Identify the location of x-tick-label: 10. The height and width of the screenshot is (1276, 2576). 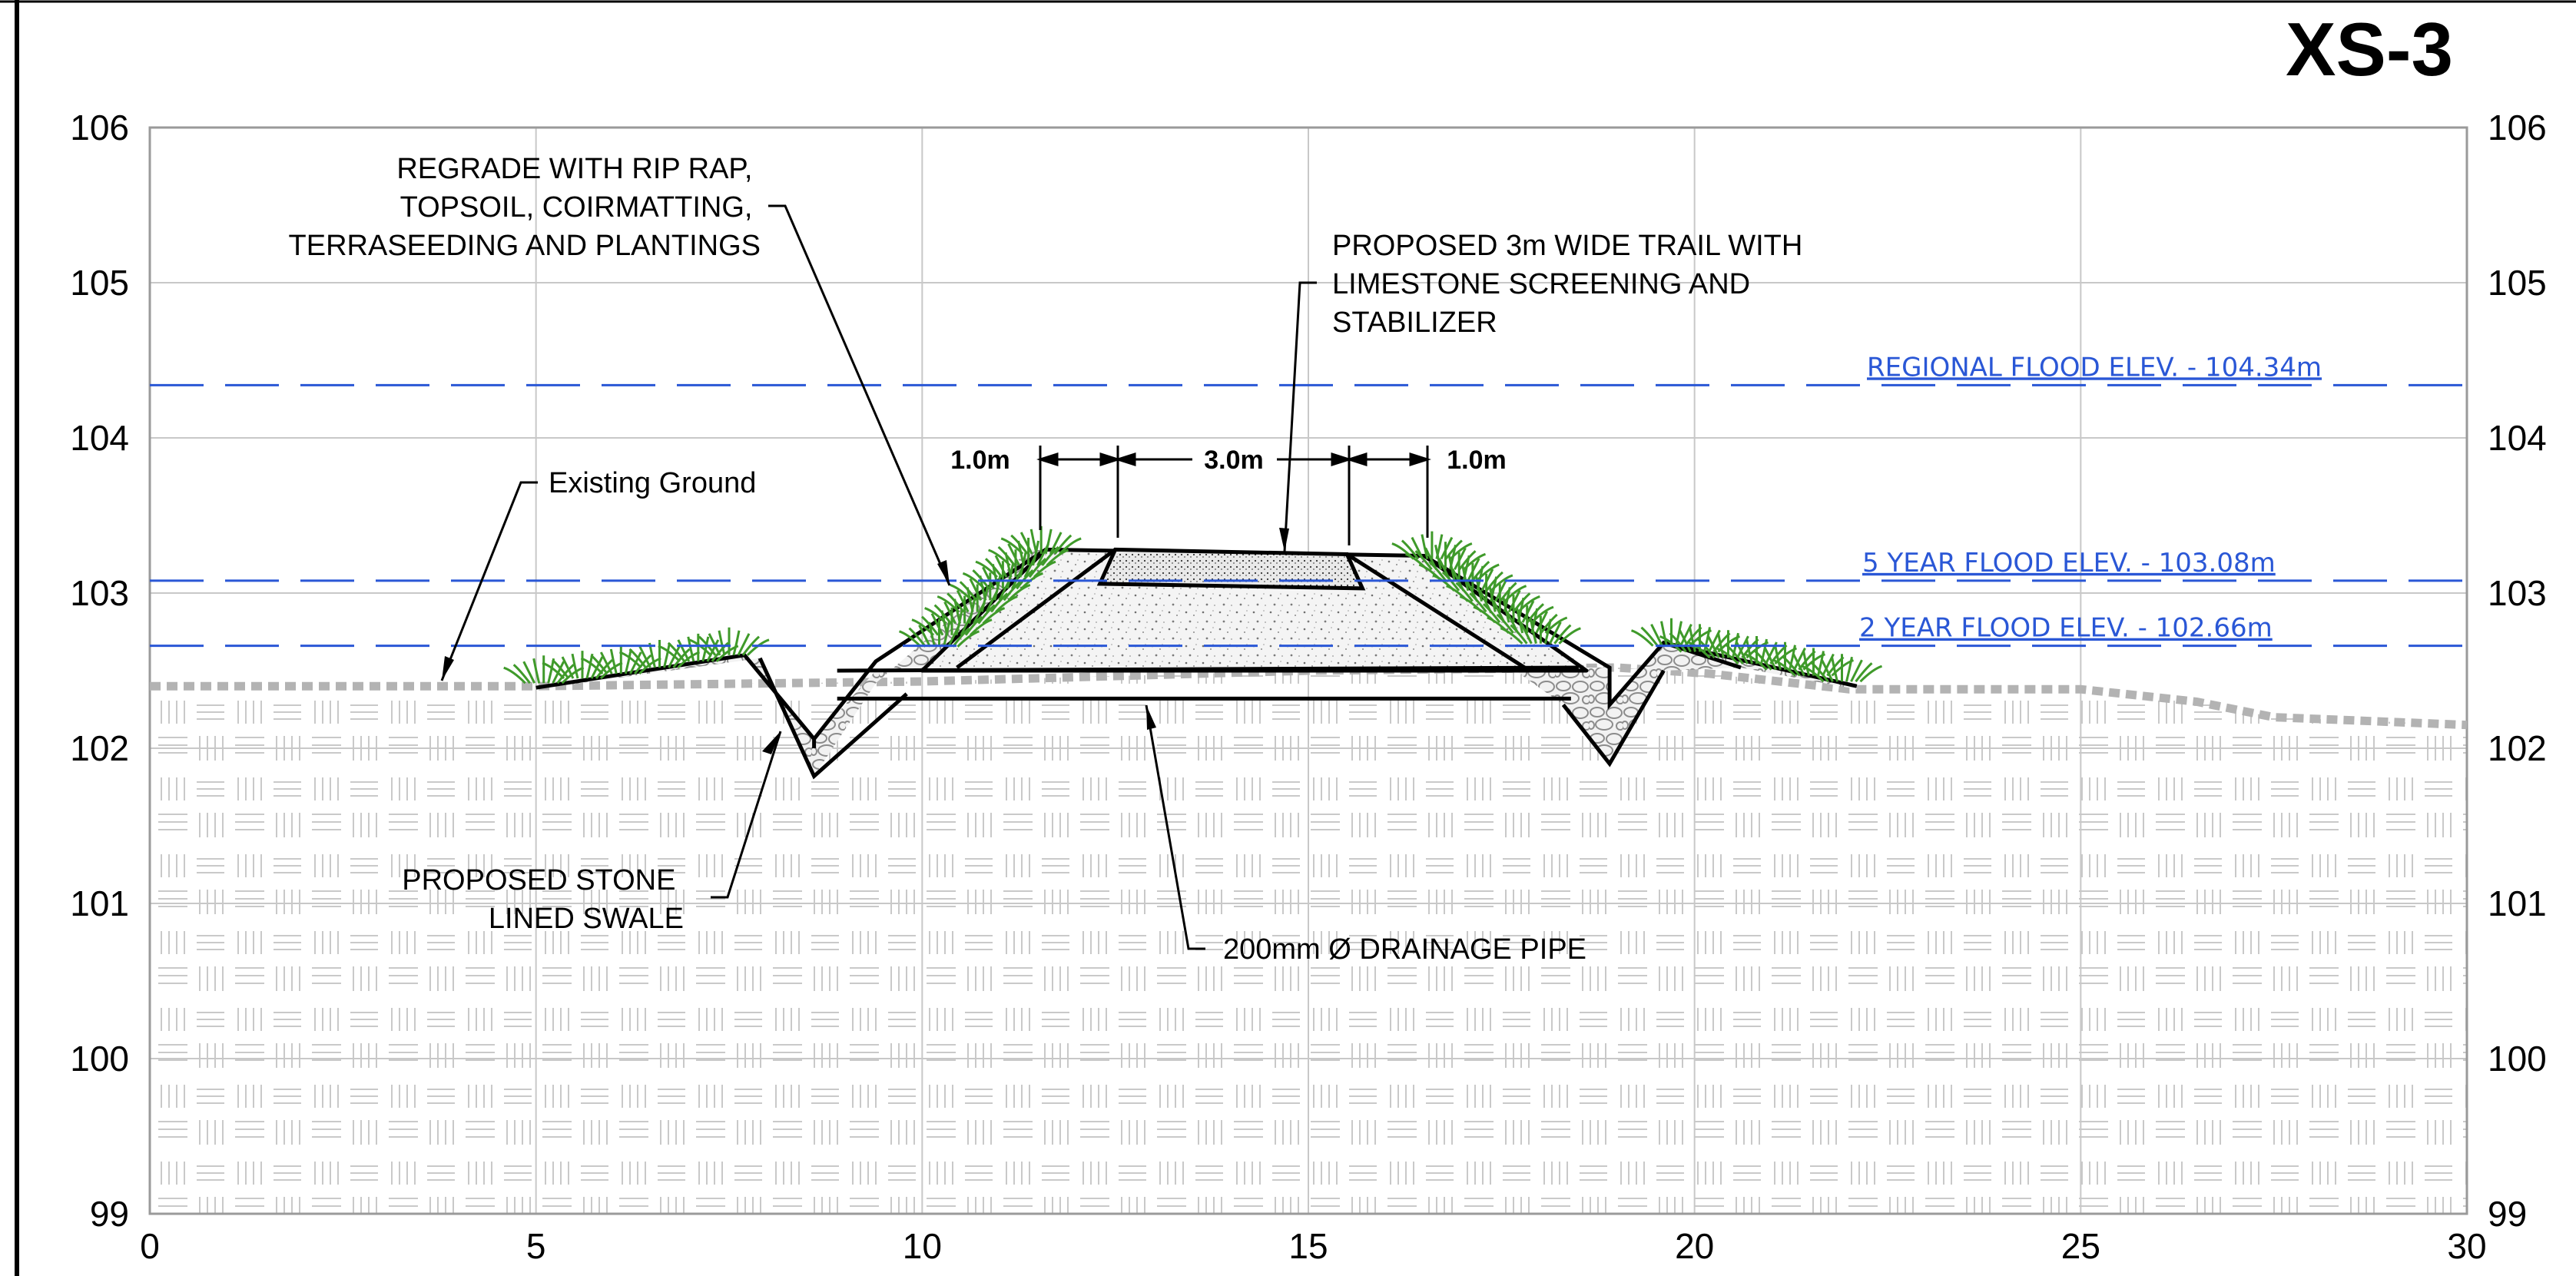
(922, 1246).